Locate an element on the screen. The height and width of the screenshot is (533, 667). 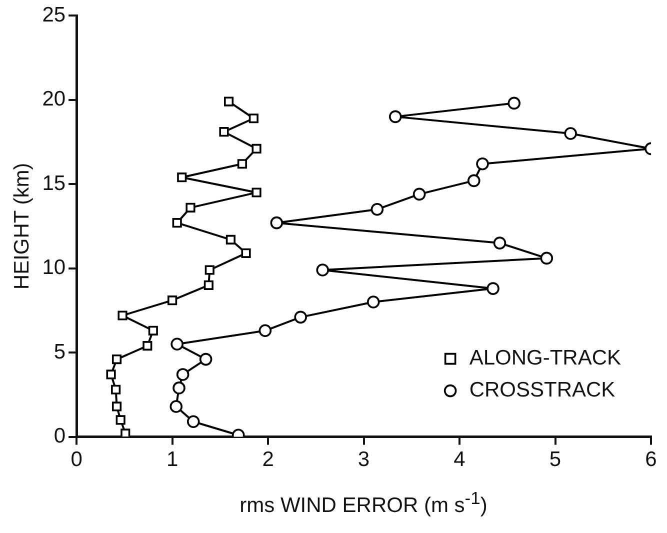
y-axis-title: HEIGHT (km) is located at coordinates (22, 226).